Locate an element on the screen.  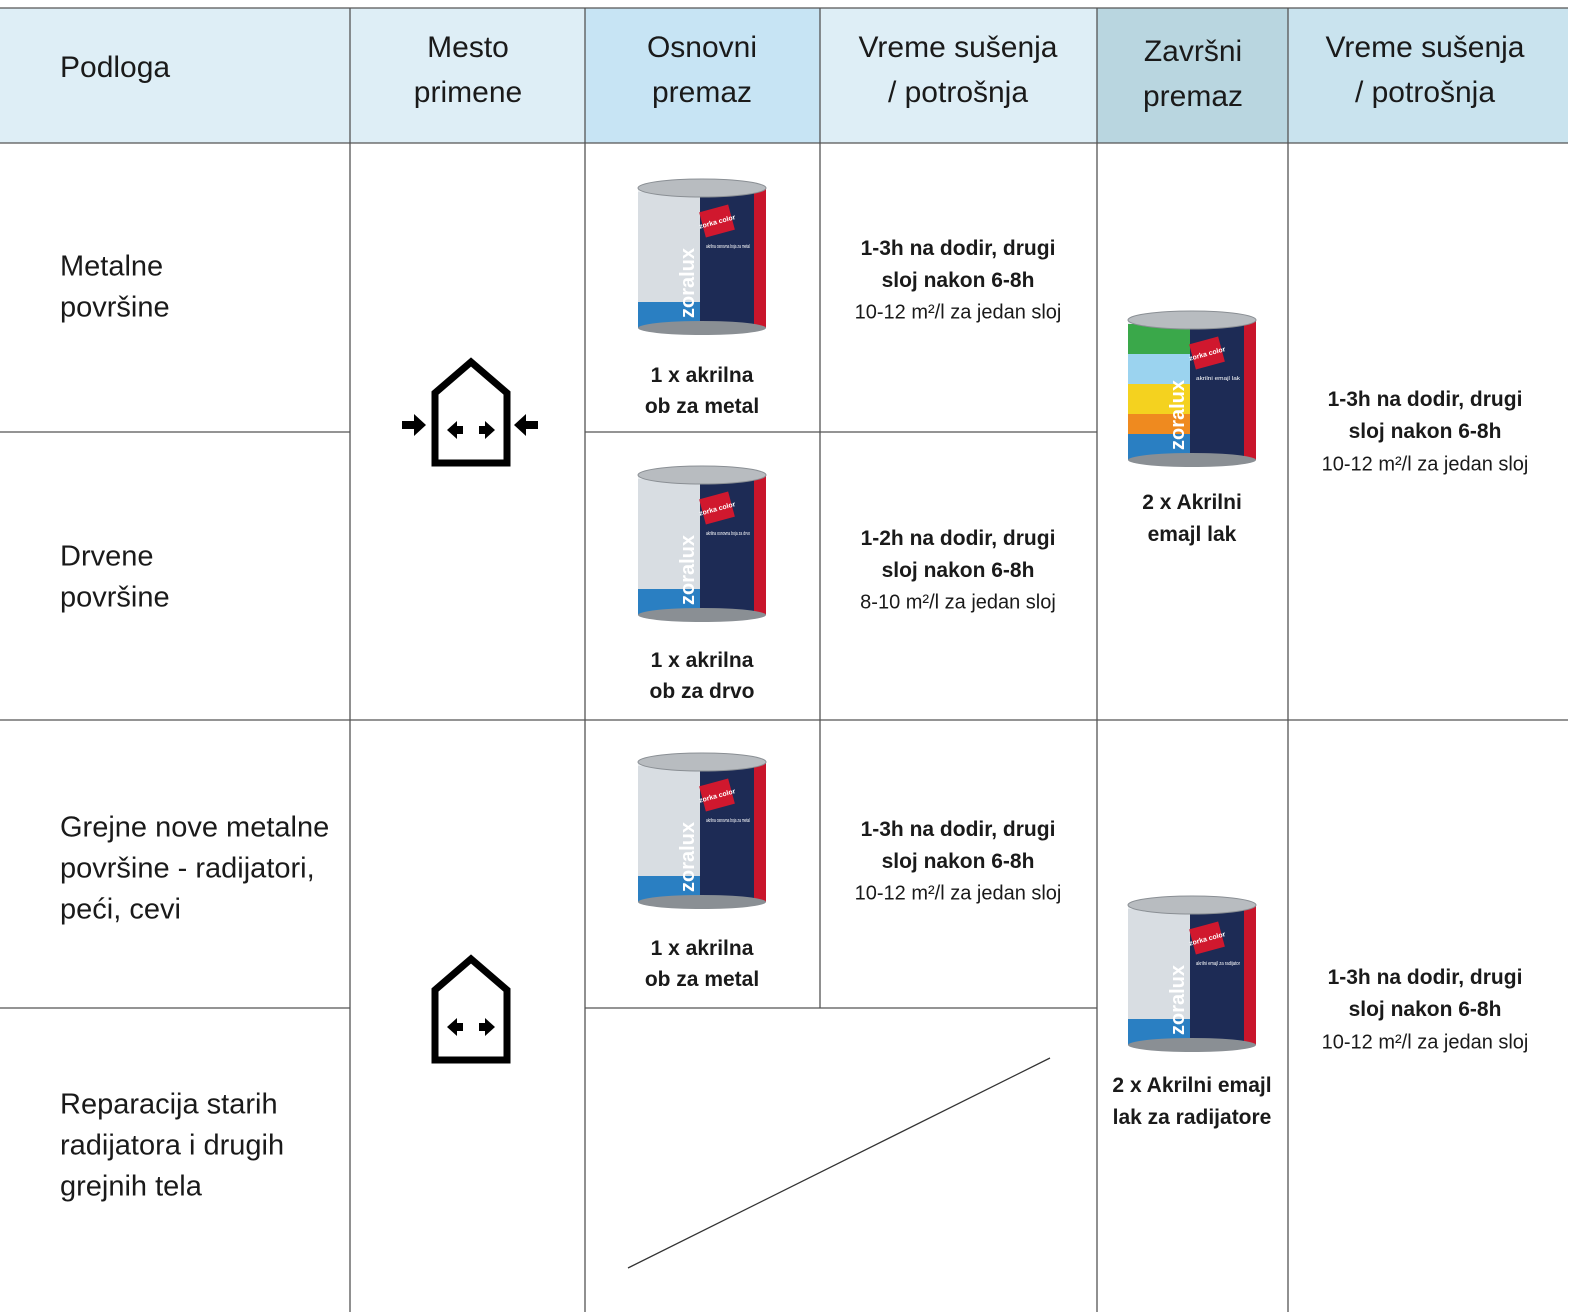
header-cell: Osnovni is located at coordinates (702, 47).